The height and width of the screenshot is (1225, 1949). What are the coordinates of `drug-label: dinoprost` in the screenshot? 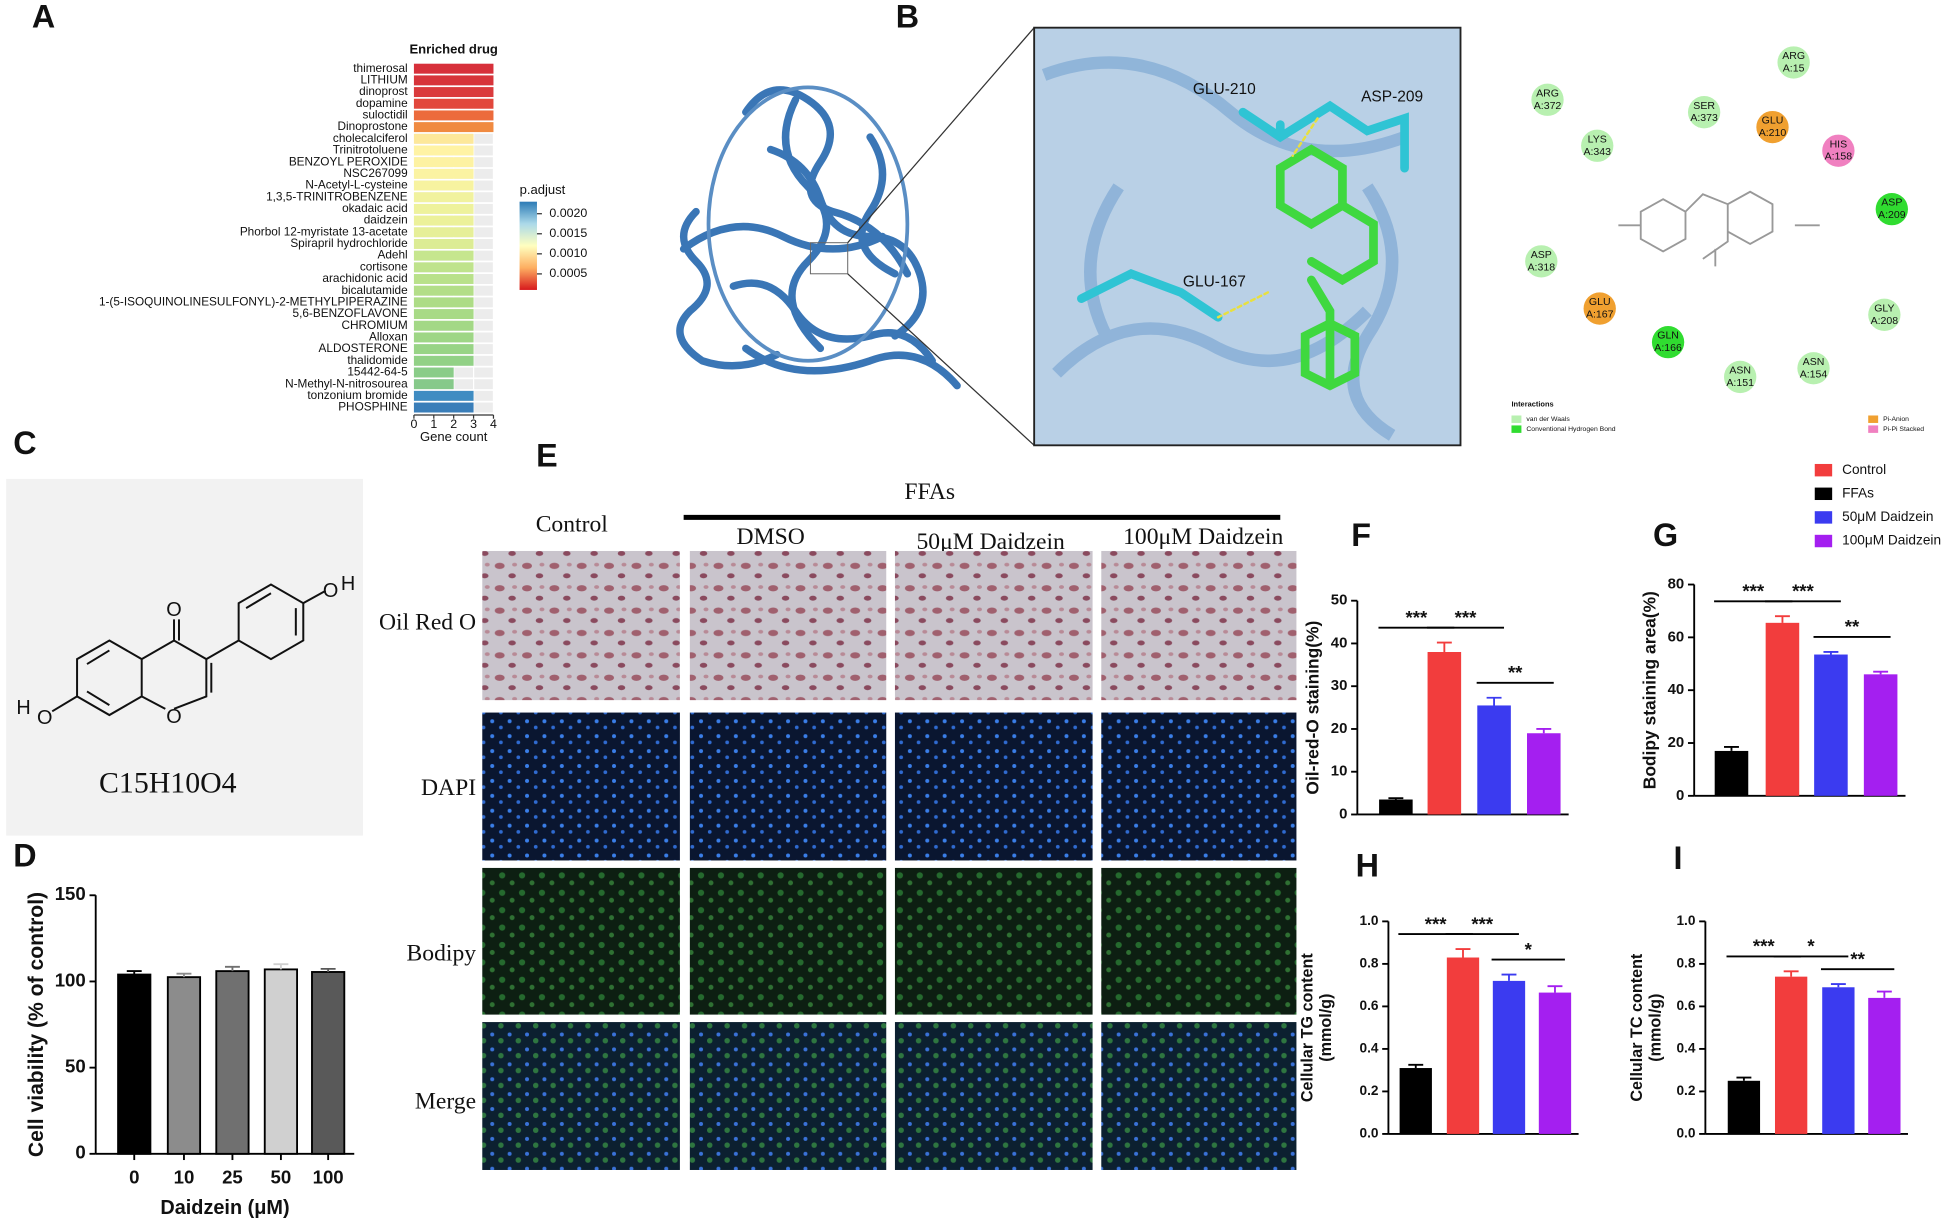 It's located at (383, 91).